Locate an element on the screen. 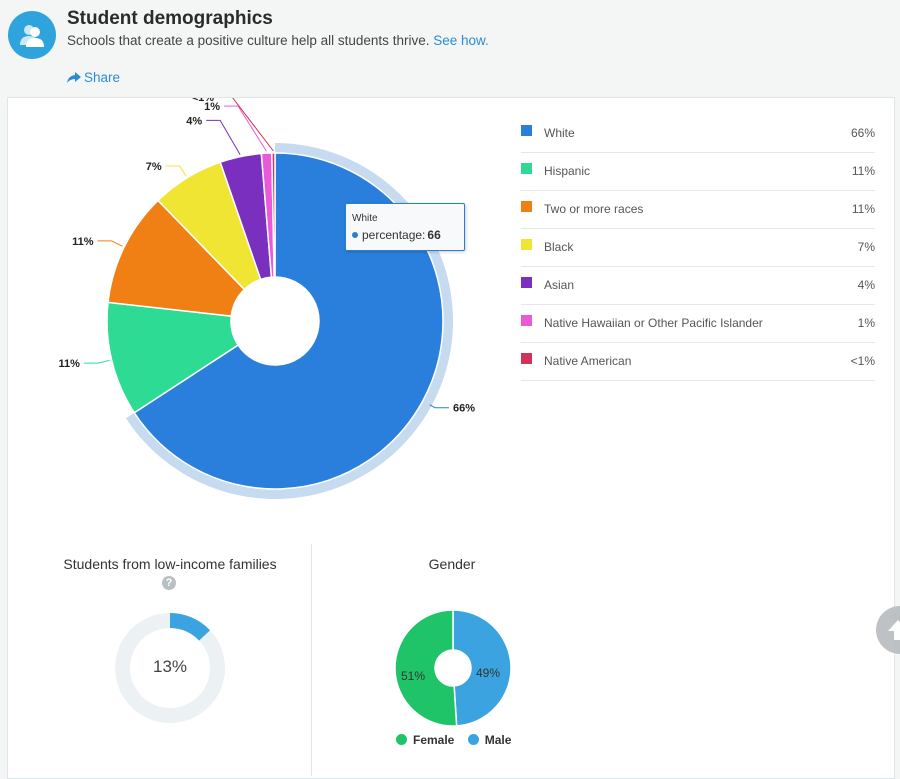 The width and height of the screenshot is (900, 779). male-percent-label: 49% is located at coordinates (488, 673).